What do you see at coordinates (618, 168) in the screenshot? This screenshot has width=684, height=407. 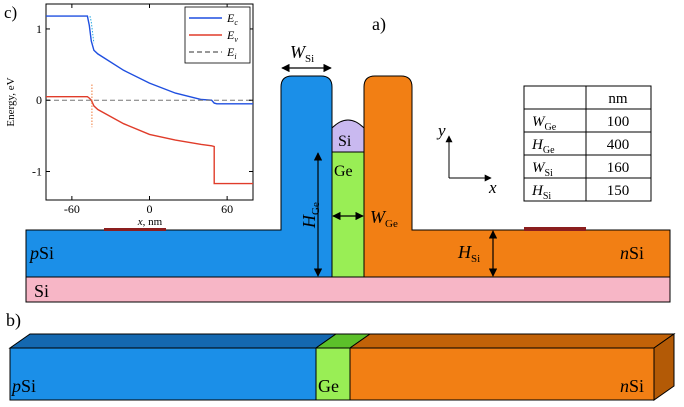 I see `table-value-2: 160` at bounding box center [618, 168].